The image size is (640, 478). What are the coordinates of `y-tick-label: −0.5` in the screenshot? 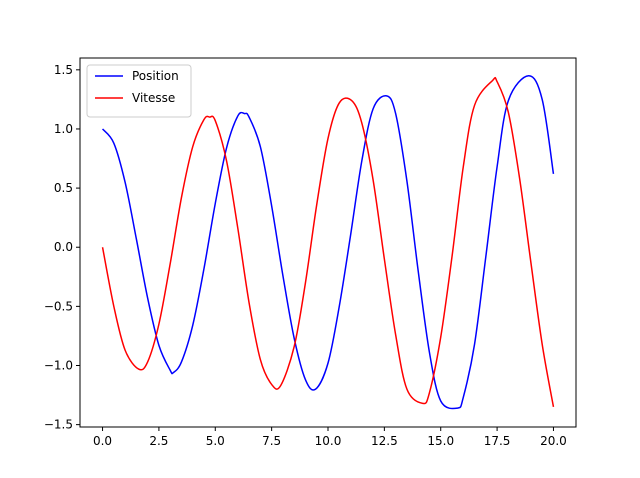 It's located at (58, 306).